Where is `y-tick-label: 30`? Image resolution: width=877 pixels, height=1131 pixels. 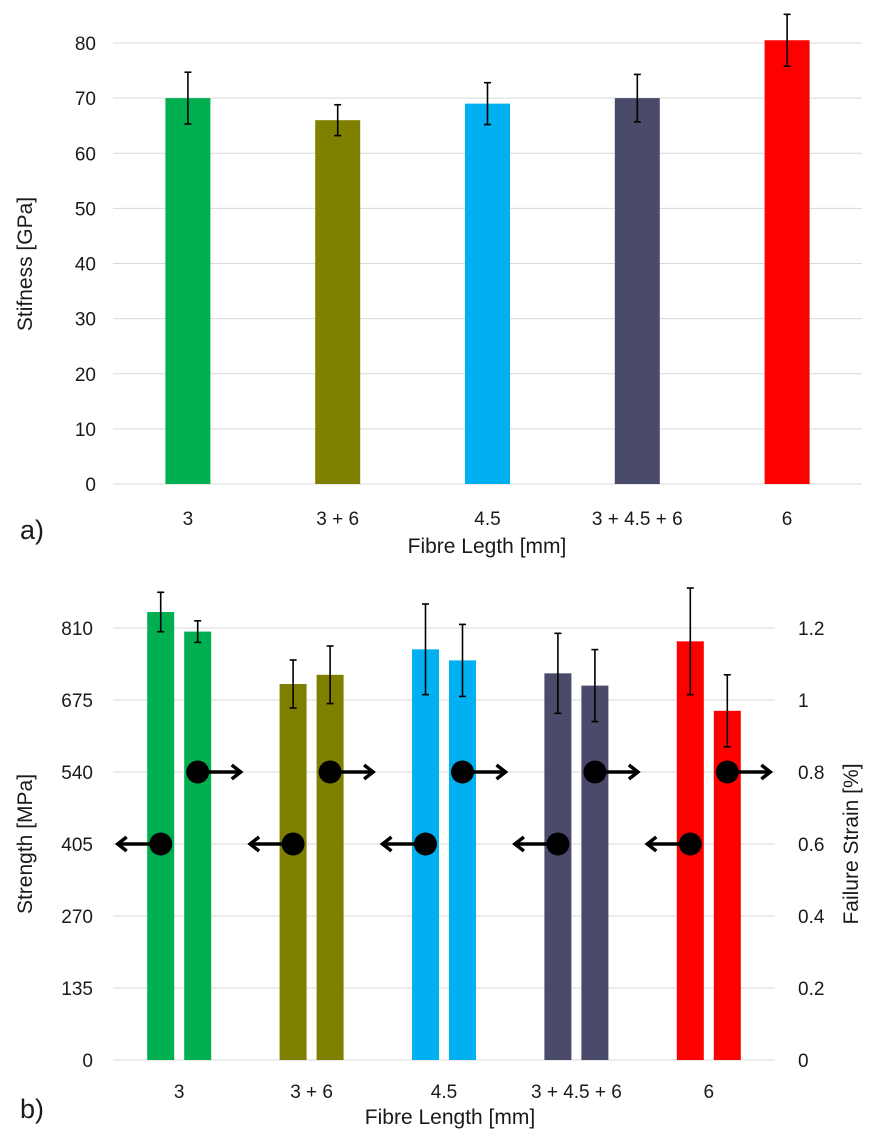
y-tick-label: 30 is located at coordinates (85, 320).